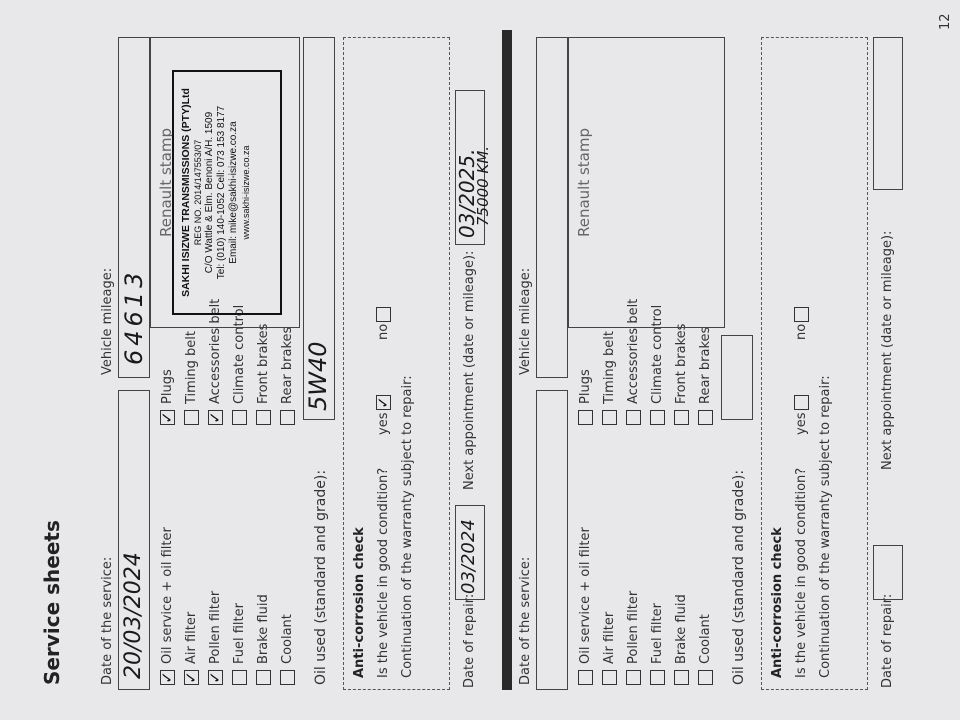  What do you see at coordinates (507, 360) in the screenshot?
I see `section-divider` at bounding box center [507, 360].